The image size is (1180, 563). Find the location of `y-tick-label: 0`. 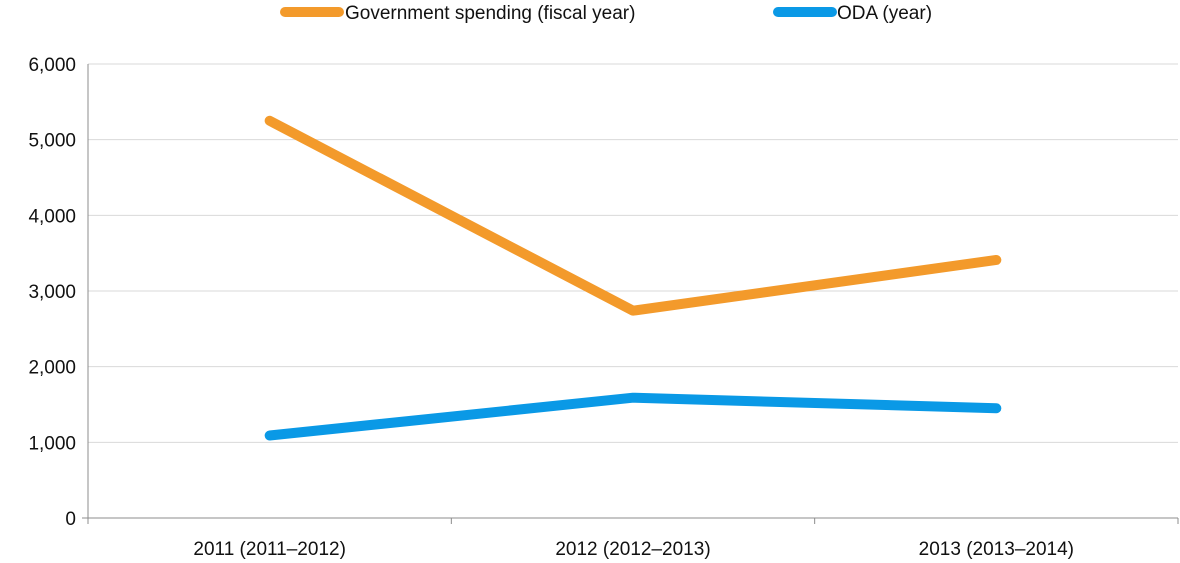

y-tick-label: 0 is located at coordinates (70, 519).